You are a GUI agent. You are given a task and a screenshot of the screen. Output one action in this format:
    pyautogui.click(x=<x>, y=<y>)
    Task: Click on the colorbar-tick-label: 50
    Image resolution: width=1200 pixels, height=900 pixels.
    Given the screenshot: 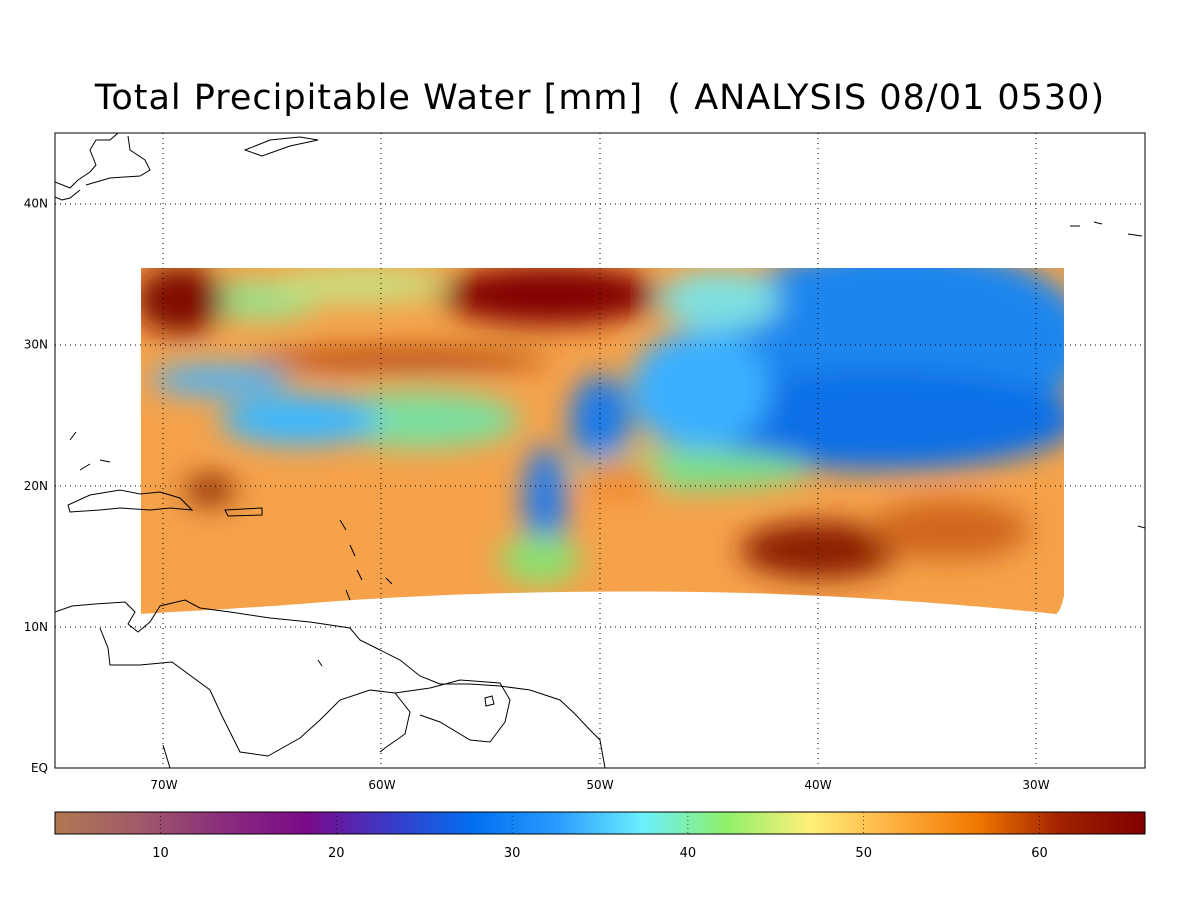 What is the action you would take?
    pyautogui.click(x=863, y=853)
    